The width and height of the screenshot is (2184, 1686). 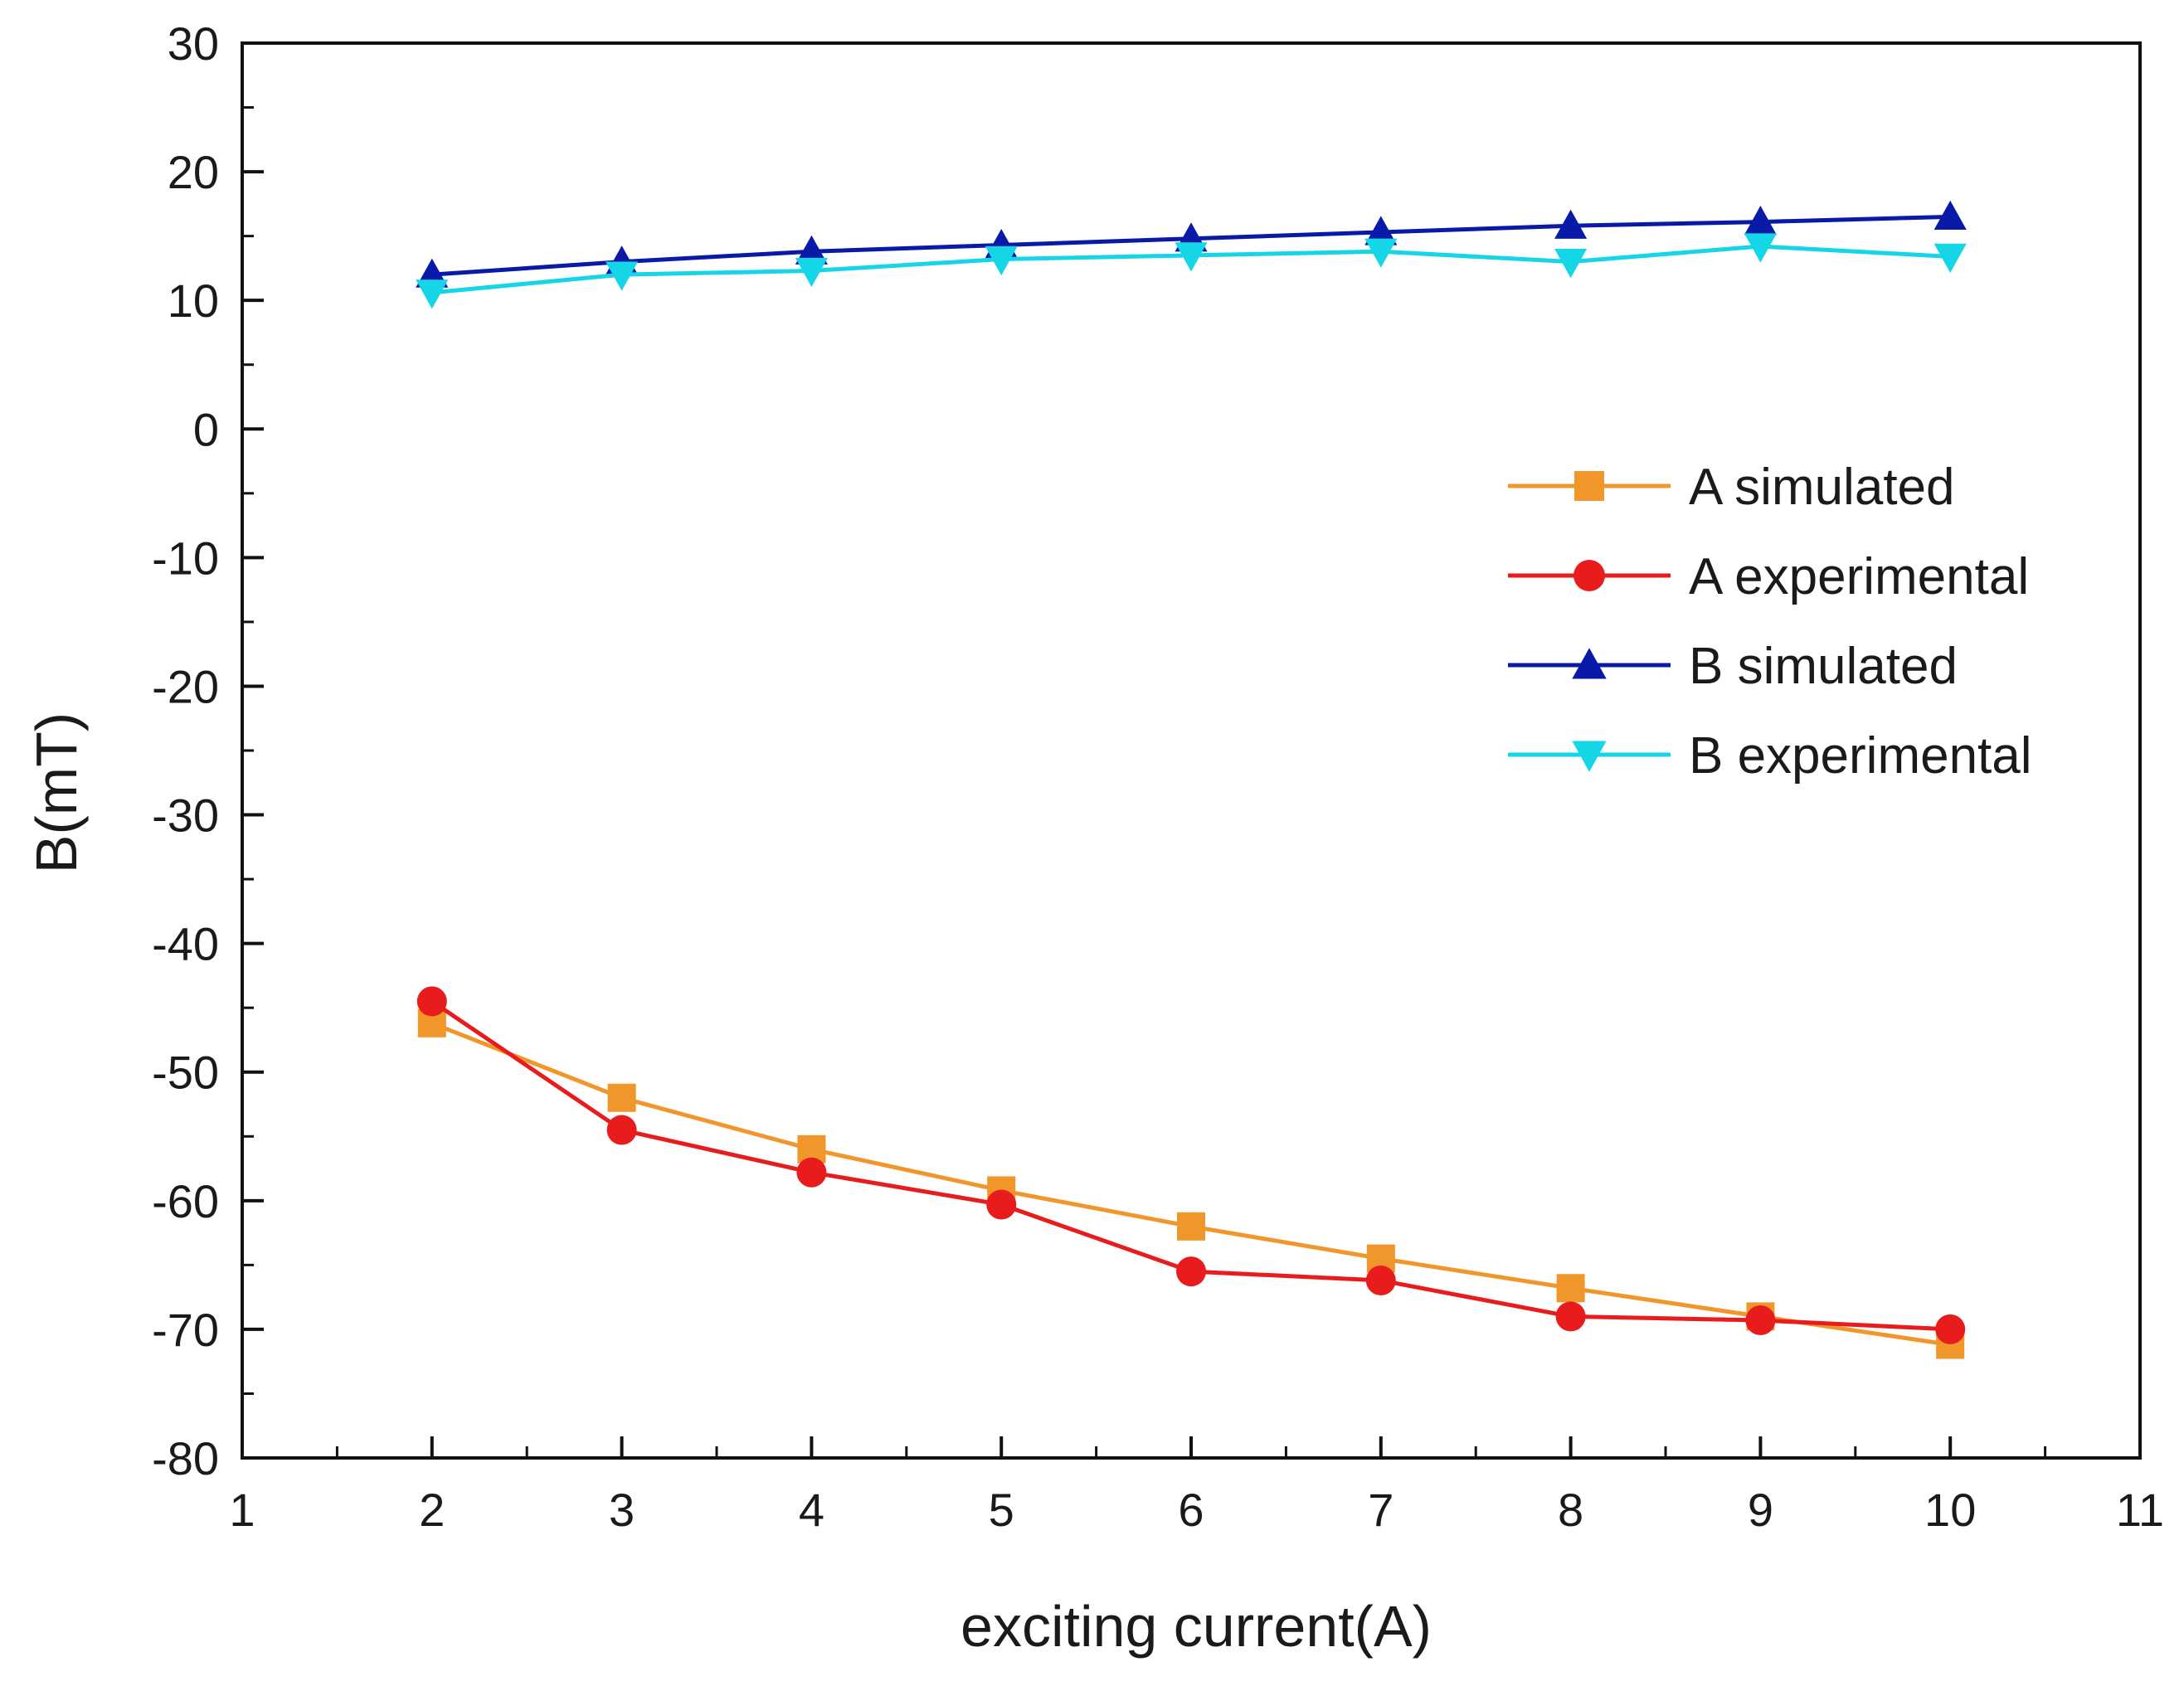 I want to click on y-tick-label: -60, so click(x=185, y=1201).